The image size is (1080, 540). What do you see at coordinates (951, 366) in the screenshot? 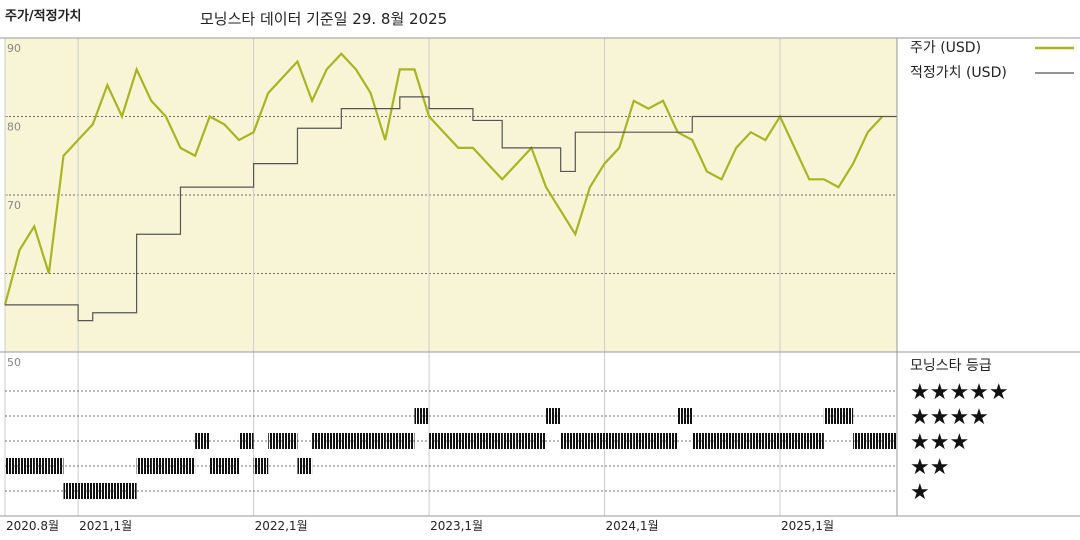
I see `ratings-title: 모닝스타 등급` at bounding box center [951, 366].